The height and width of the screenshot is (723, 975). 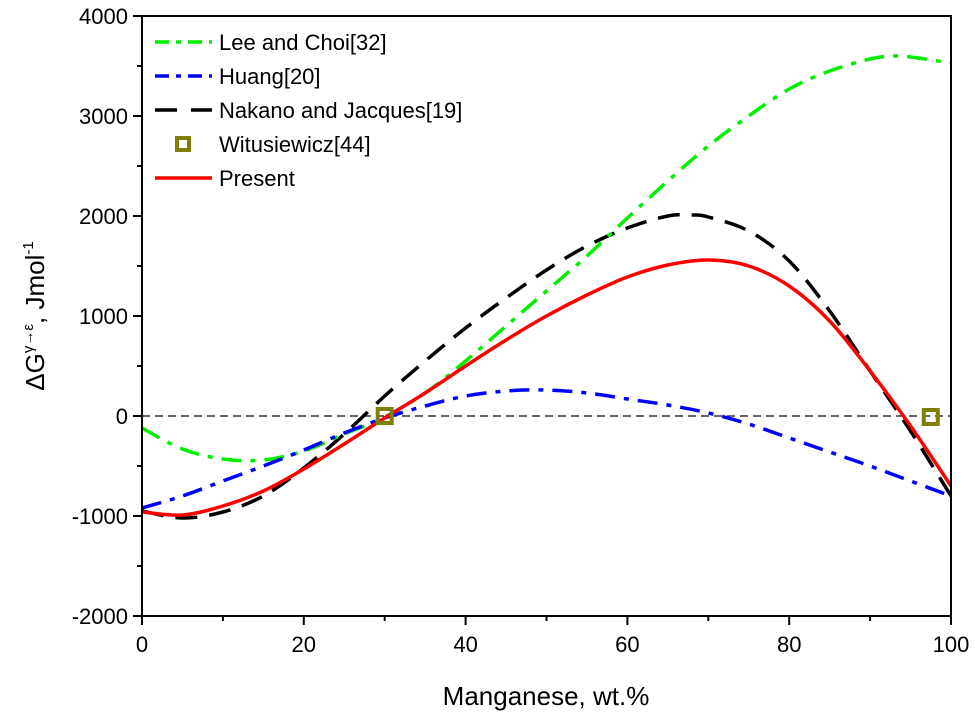 What do you see at coordinates (303, 42) in the screenshot?
I see `legend-label: Lee and Choi[32]` at bounding box center [303, 42].